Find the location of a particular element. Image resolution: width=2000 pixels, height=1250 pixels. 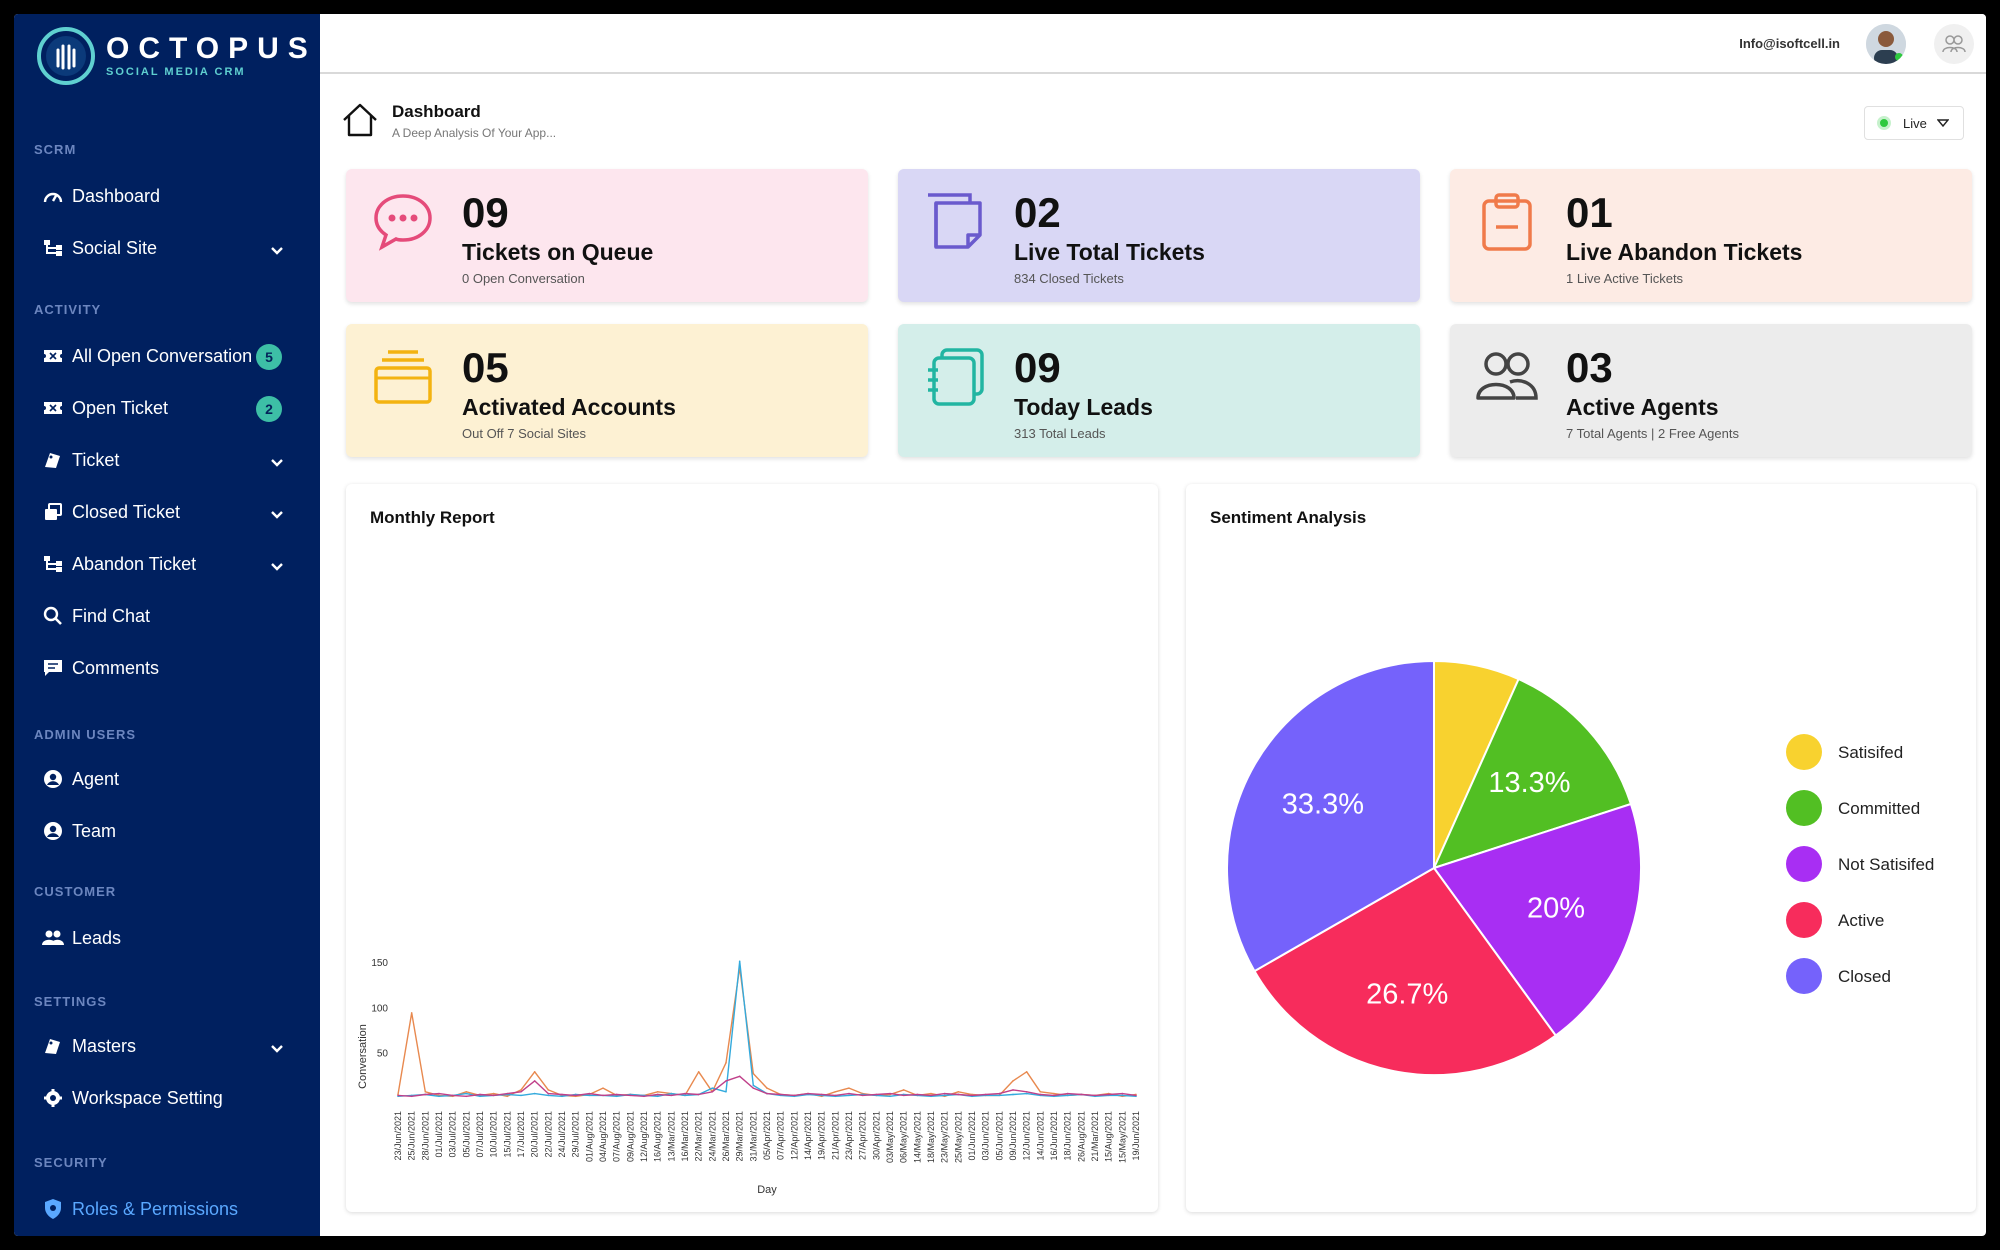

stat-subtext: 7 Total Agents | 2 Free Agents is located at coordinates (1652, 433).